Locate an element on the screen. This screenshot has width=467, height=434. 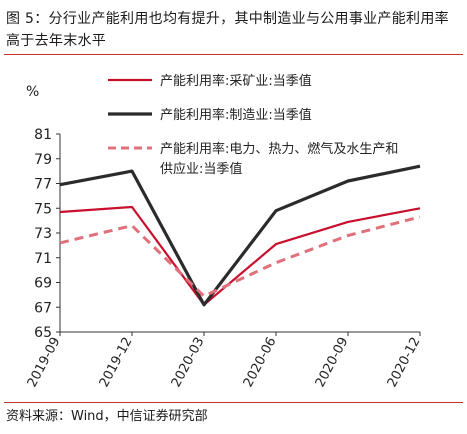
x-tick-label: 2020-06 is located at coordinates (260, 362).